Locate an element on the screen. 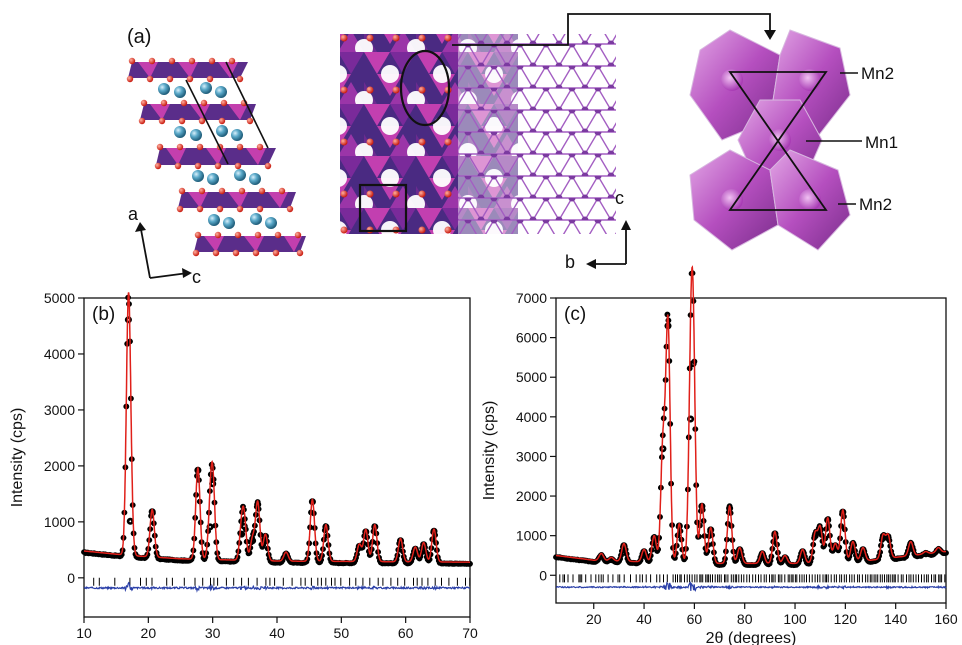 The height and width of the screenshot is (645, 962). callout-arrowhead is located at coordinates (770, 35).